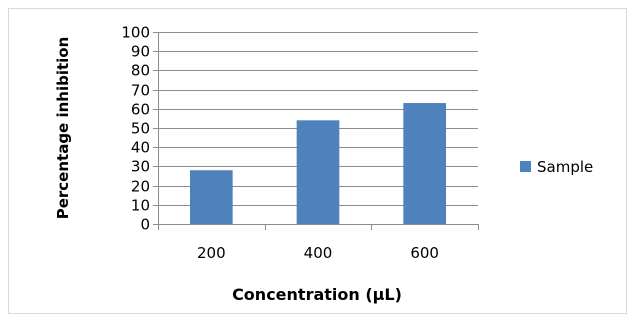 The width and height of the screenshot is (635, 322). Describe the element at coordinates (140, 110) in the screenshot. I see `y-tick-label-60: 60` at that location.